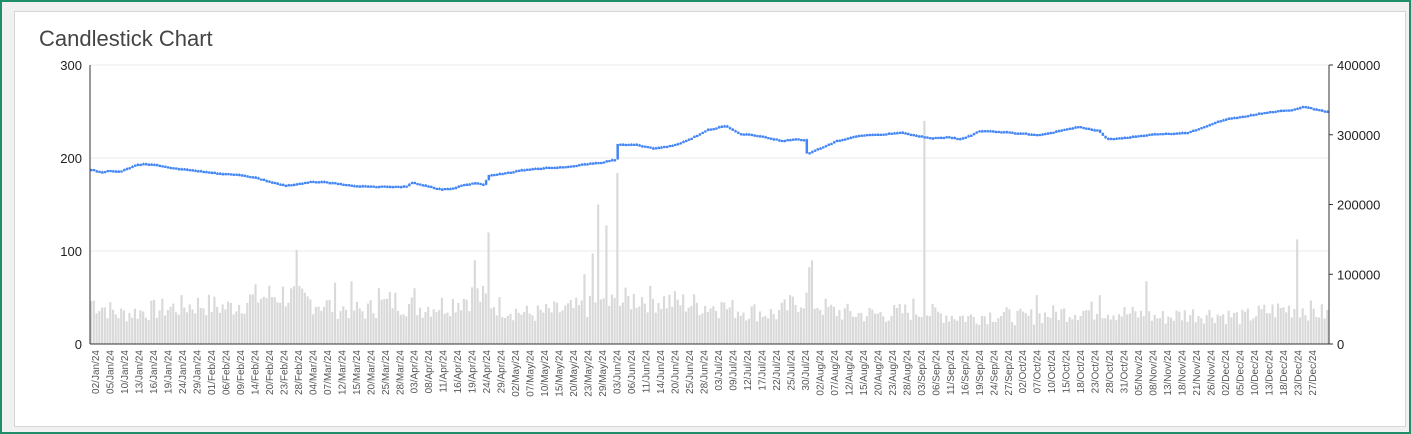  Describe the element at coordinates (603, 373) in the screenshot. I see `x-tick-label: 29/May/24` at that location.